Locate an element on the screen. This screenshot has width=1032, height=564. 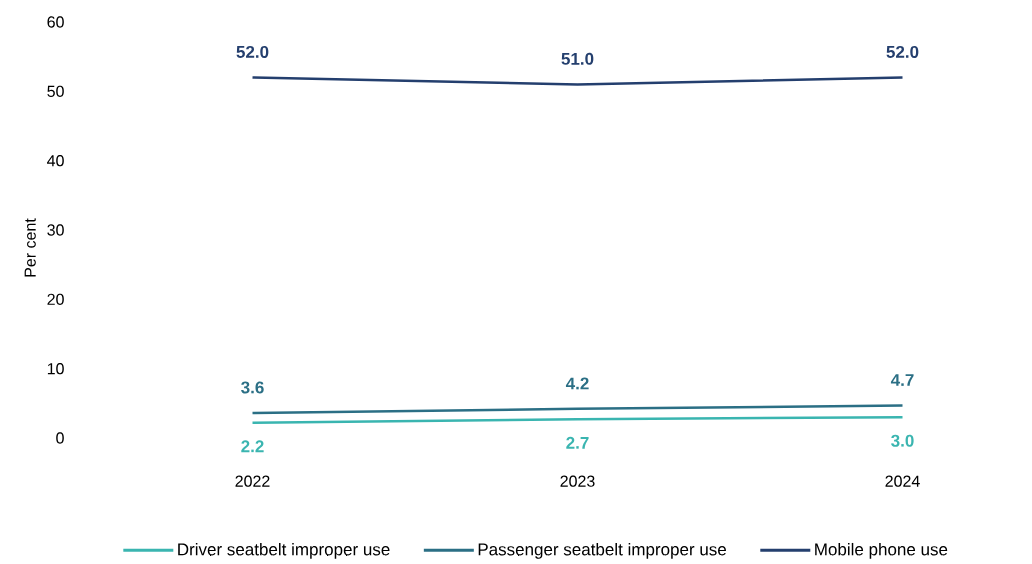
data-label: 2.2 is located at coordinates (252, 446).